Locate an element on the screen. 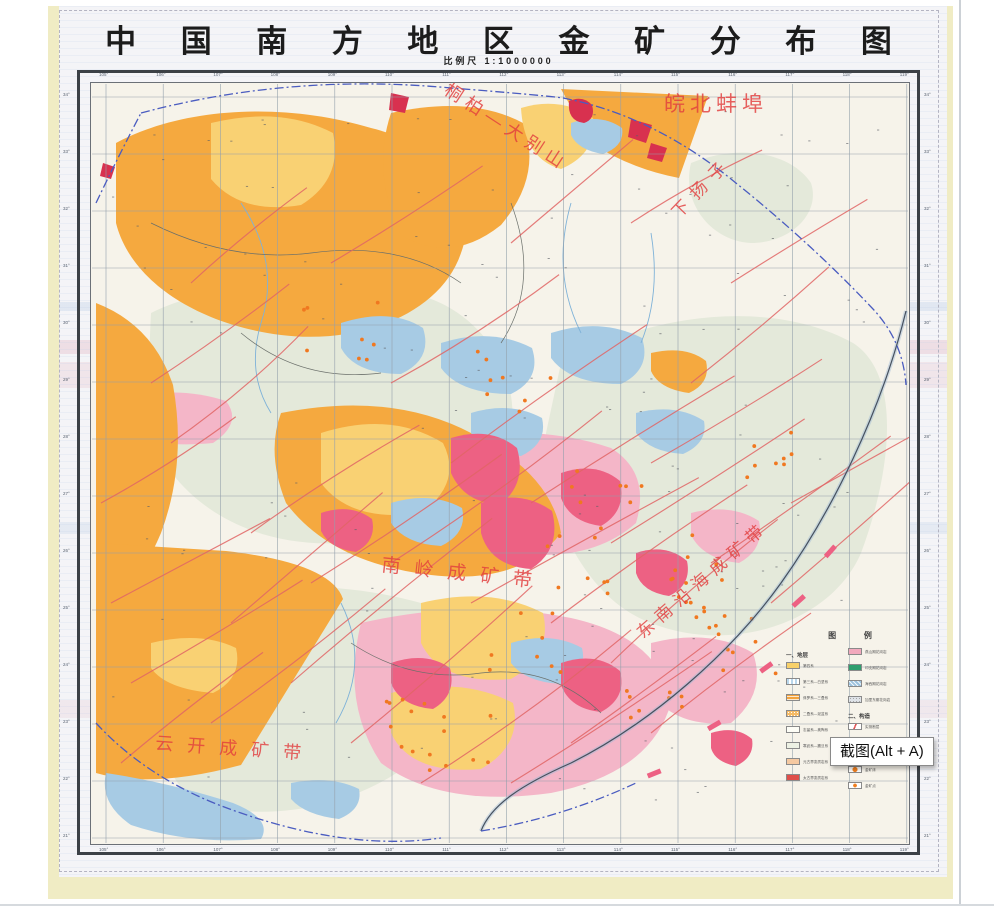 This screenshot has height=913, width=994. coastal-slivers is located at coordinates (741, 661).